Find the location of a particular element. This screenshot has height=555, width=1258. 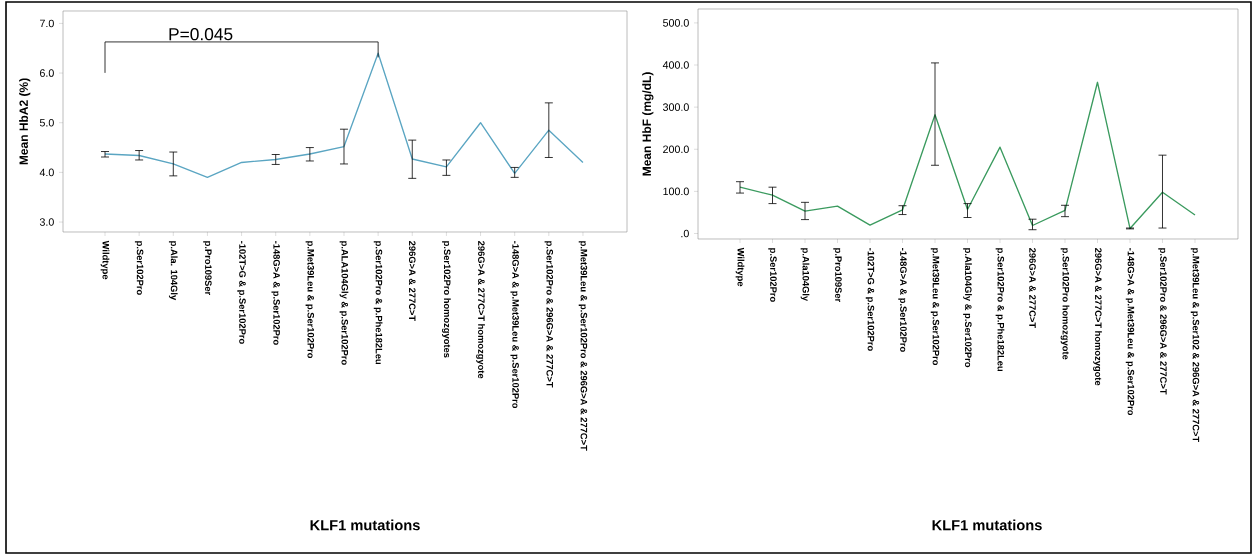

y-tick-label: 100.0 is located at coordinates (676, 191).